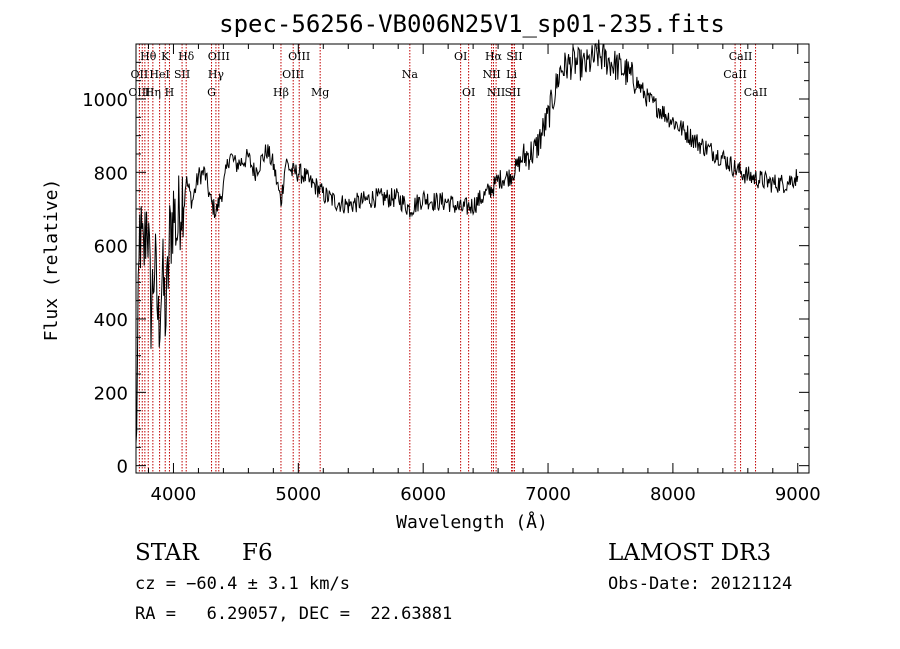  What do you see at coordinates (294, 614) in the screenshot?
I see `coordinates-readout: RA = 6.29057, DEC = 22.63881` at bounding box center [294, 614].